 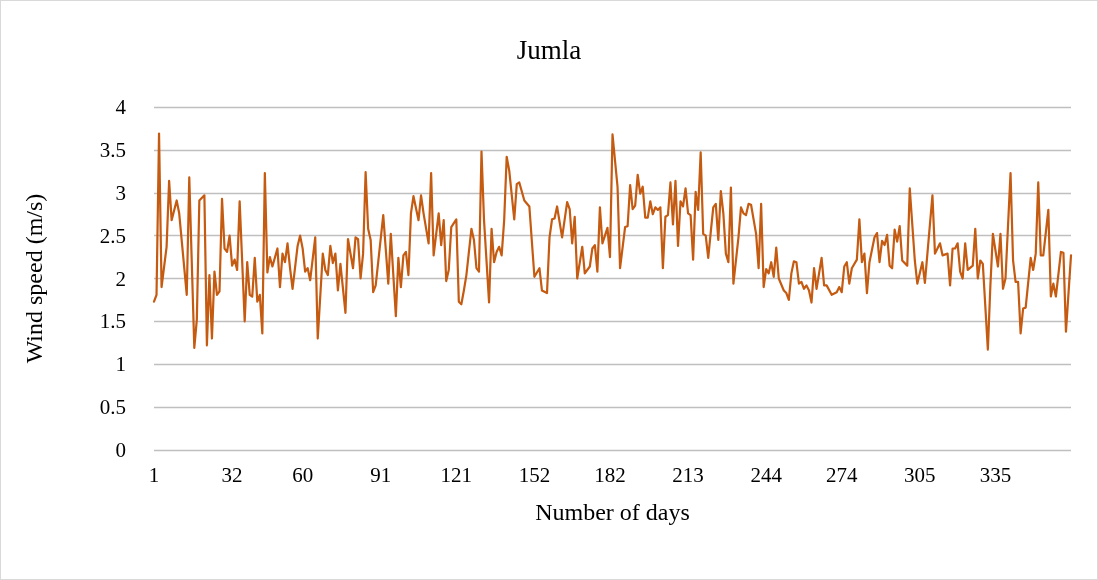 I want to click on y-tick-label: 0, so click(x=120, y=450).